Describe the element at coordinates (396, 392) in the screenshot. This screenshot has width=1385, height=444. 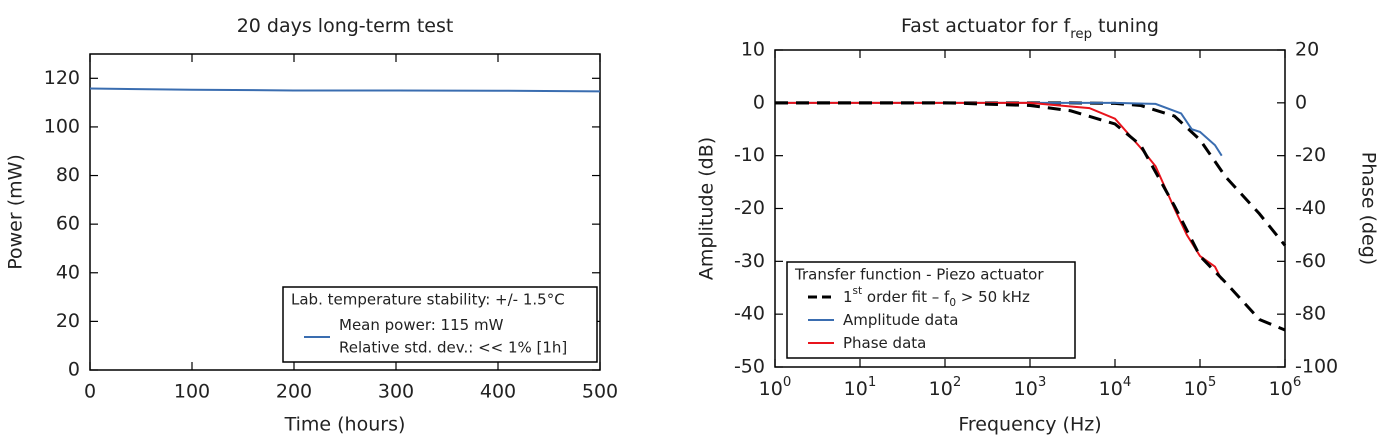
I see `x-tick-label: 300` at that location.